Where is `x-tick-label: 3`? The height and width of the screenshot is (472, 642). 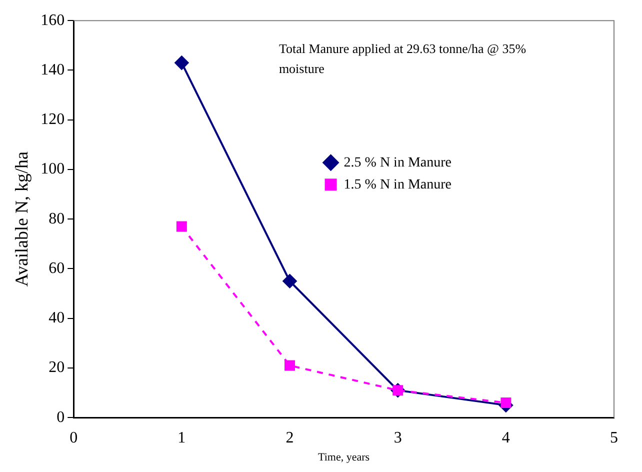
x-tick-label: 3 is located at coordinates (398, 437).